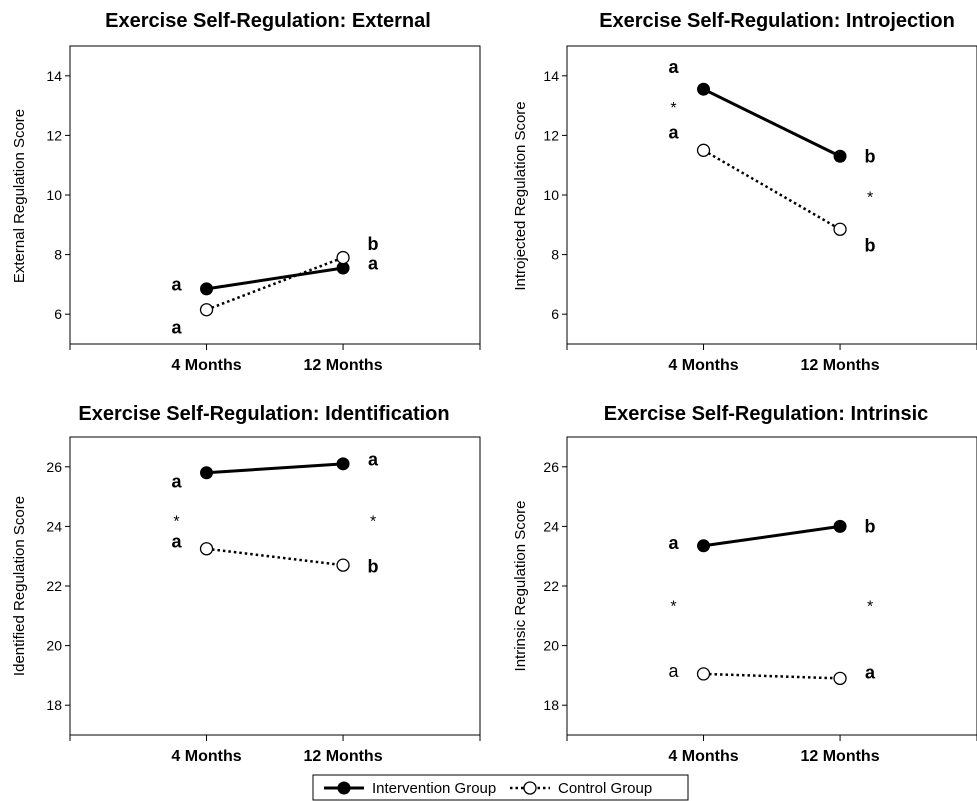 The width and height of the screenshot is (977, 801). I want to click on legend-item-control: Control Group, so click(581, 788).